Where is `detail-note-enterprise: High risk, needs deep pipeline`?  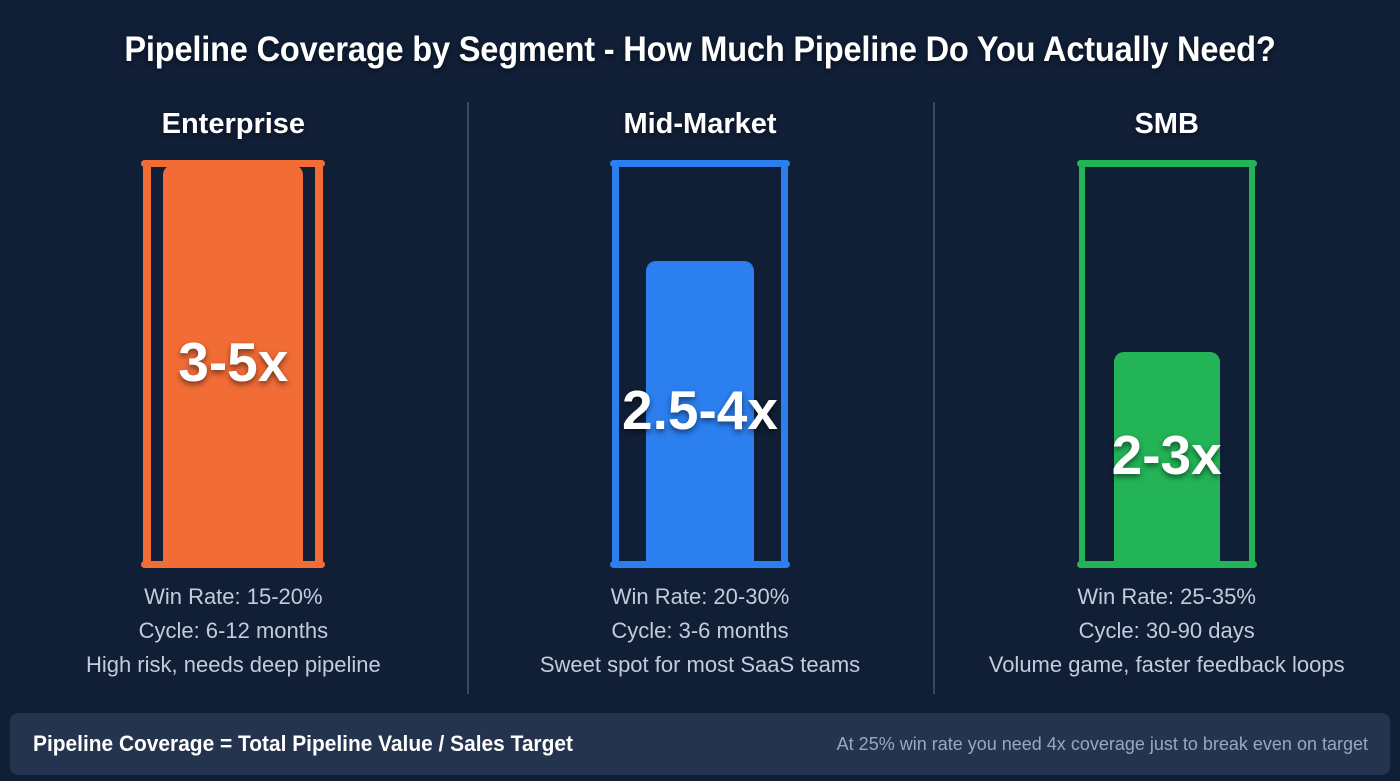
detail-note-enterprise: High risk, needs deep pipeline is located at coordinates (233, 664).